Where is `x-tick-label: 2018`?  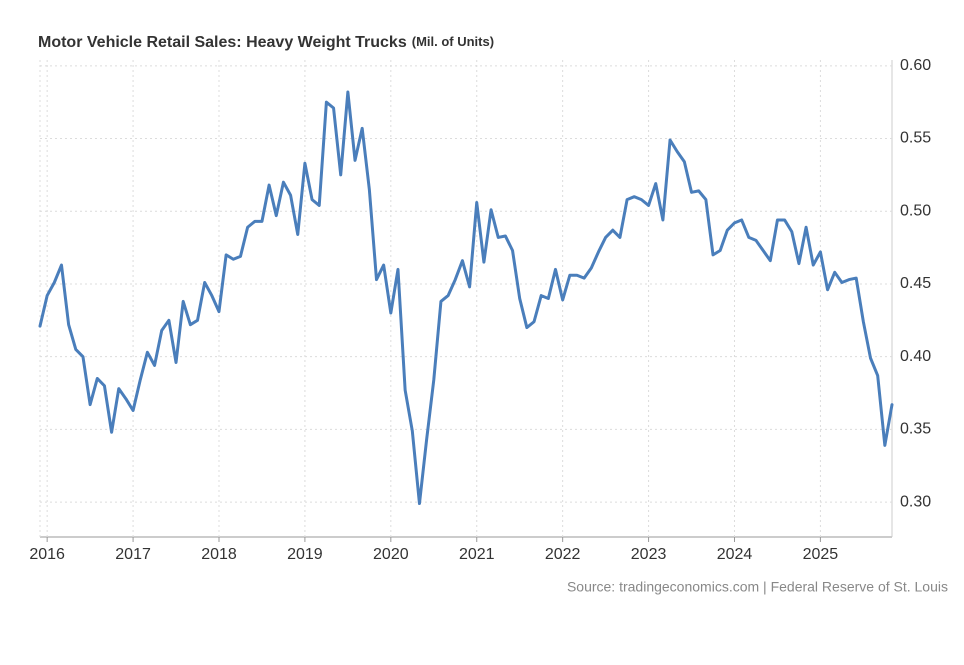
x-tick-label: 2018 is located at coordinates (219, 554).